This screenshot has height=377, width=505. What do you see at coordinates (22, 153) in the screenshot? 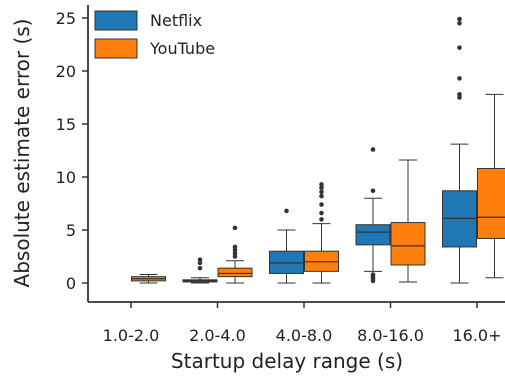
I see `y-axis-label: Absolute estimate error (s)` at bounding box center [22, 153].